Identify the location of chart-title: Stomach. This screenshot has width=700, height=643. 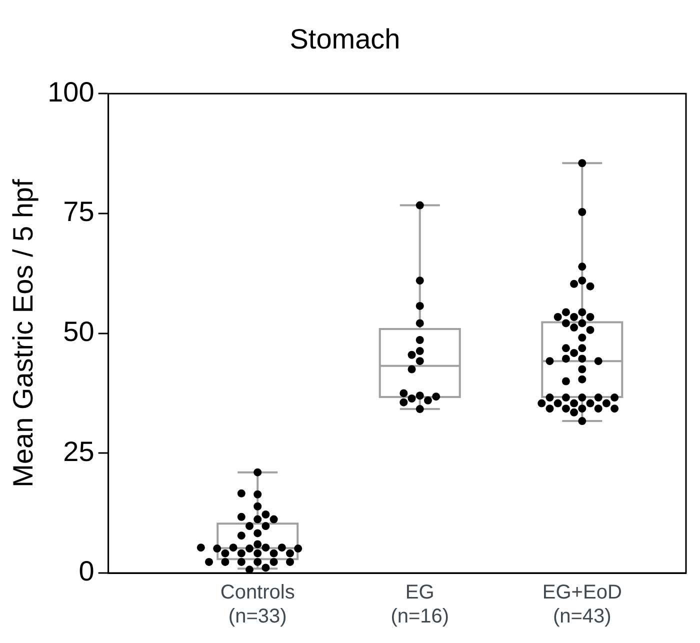
(345, 39).